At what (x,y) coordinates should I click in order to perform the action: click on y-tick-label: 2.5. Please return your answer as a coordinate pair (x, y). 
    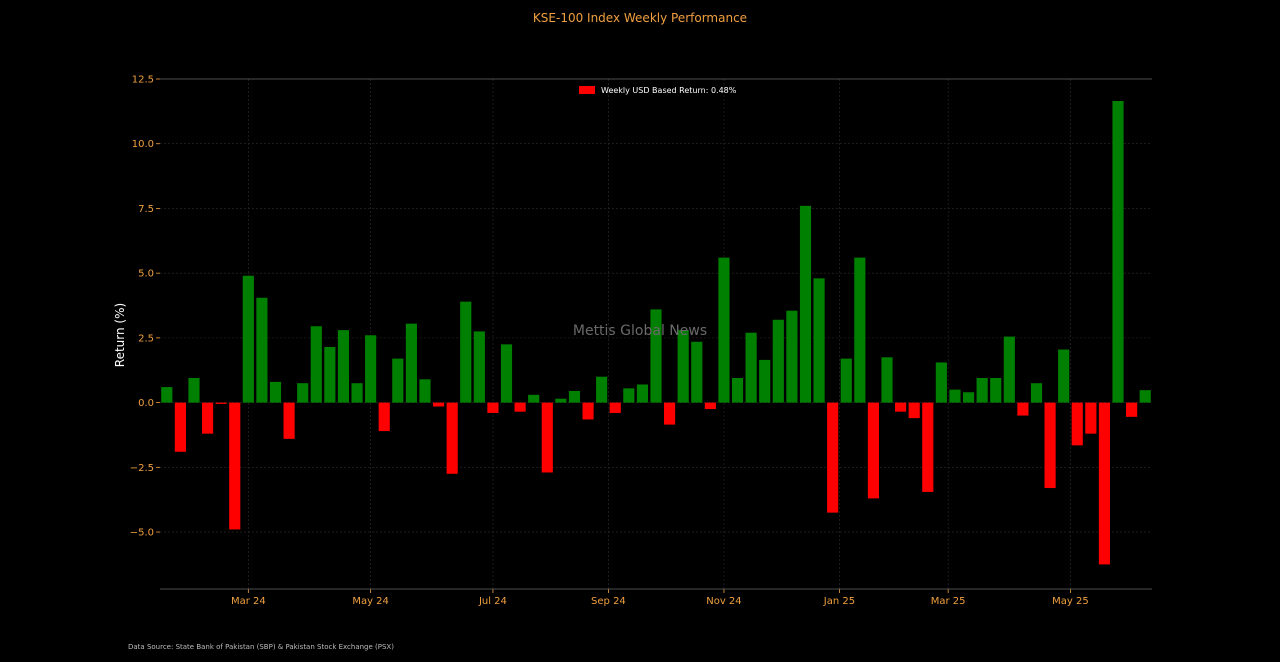
    Looking at the image, I should click on (146, 338).